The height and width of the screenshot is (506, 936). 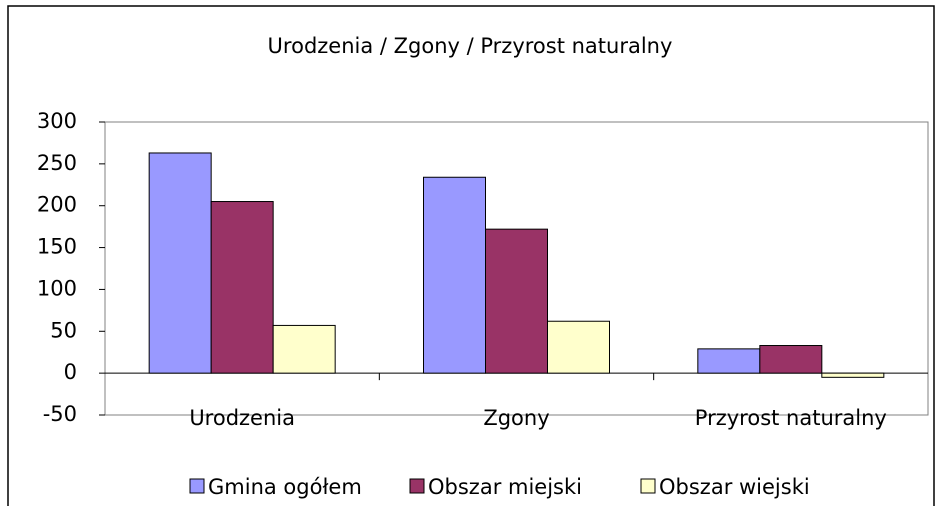 I want to click on y-tick-label: 300, so click(x=57, y=121).